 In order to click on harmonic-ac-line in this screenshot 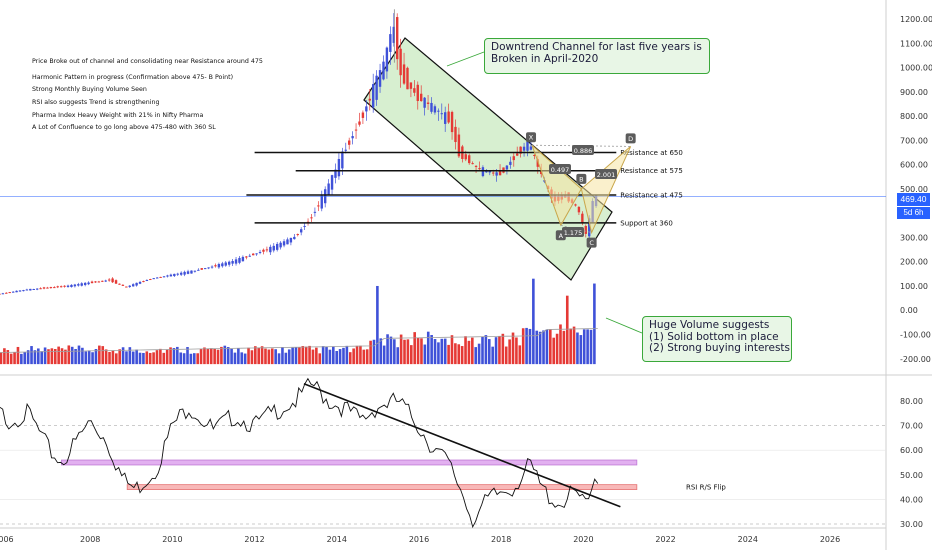, I will do `click(576, 228)`.